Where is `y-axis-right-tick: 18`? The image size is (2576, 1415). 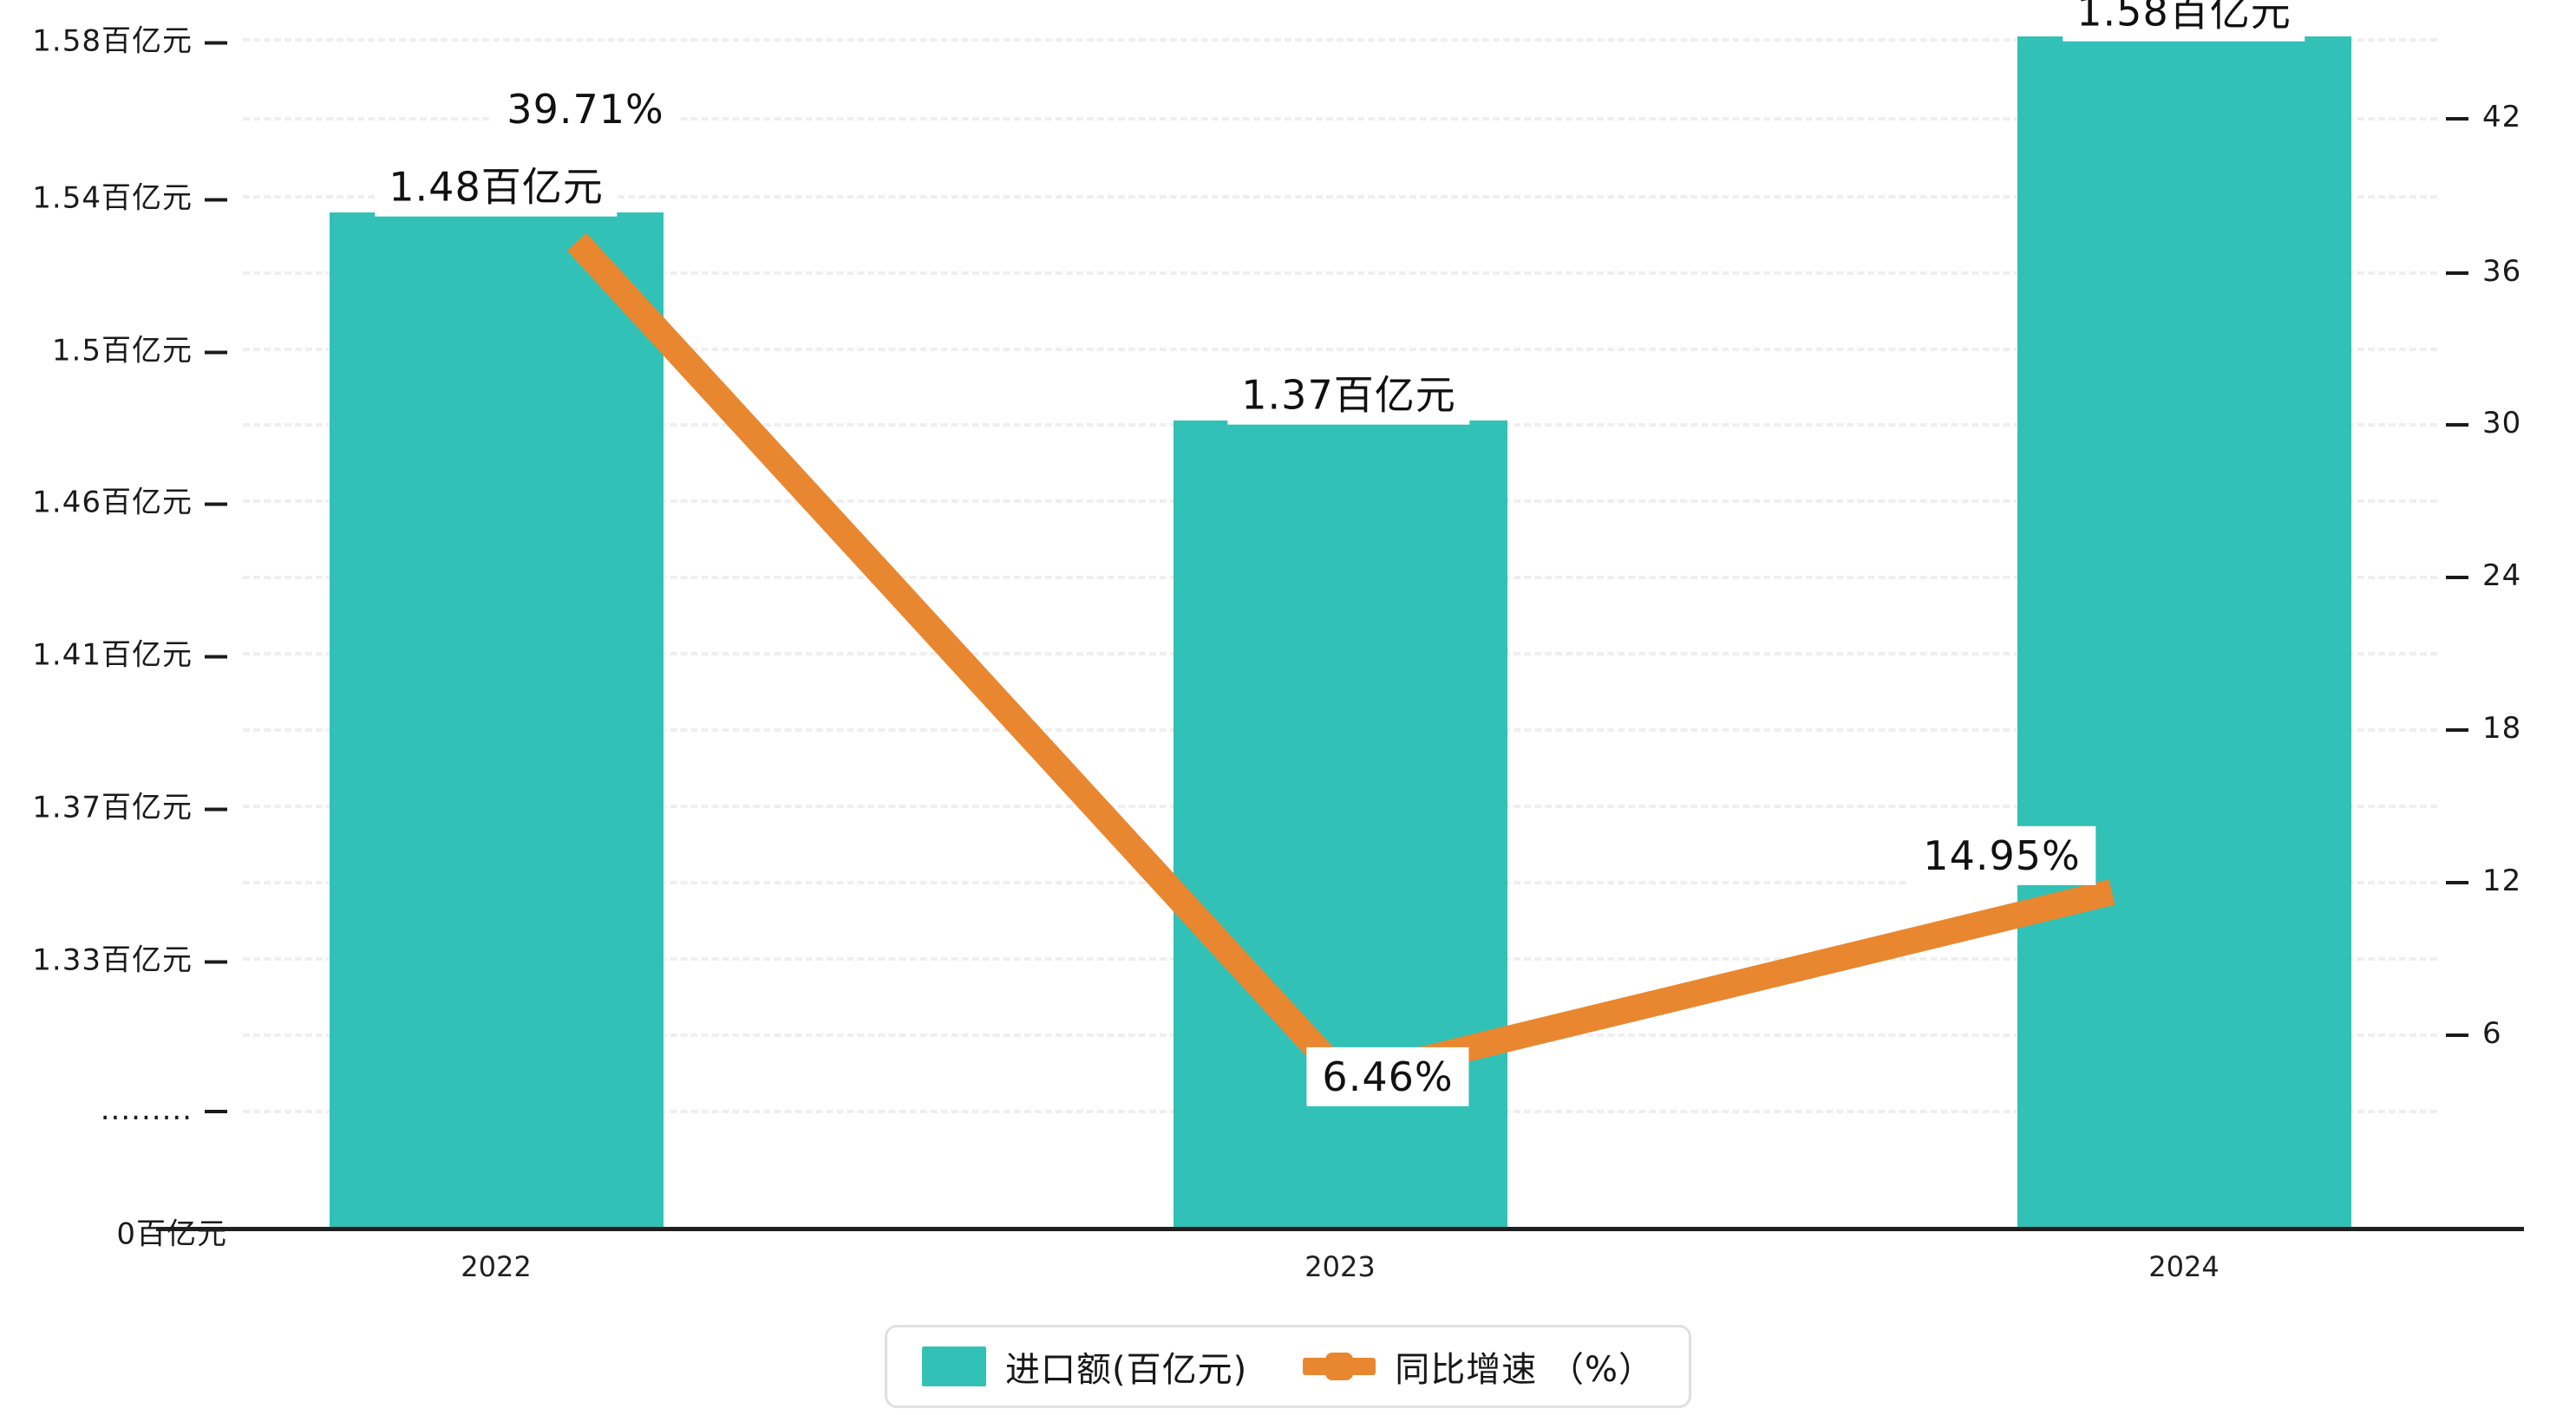 y-axis-right-tick: 18 is located at coordinates (2479, 728).